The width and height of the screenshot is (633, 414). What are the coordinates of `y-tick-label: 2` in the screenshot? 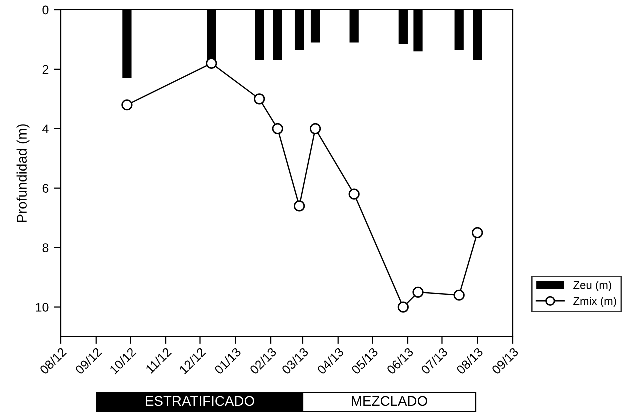 It's located at (45, 69).